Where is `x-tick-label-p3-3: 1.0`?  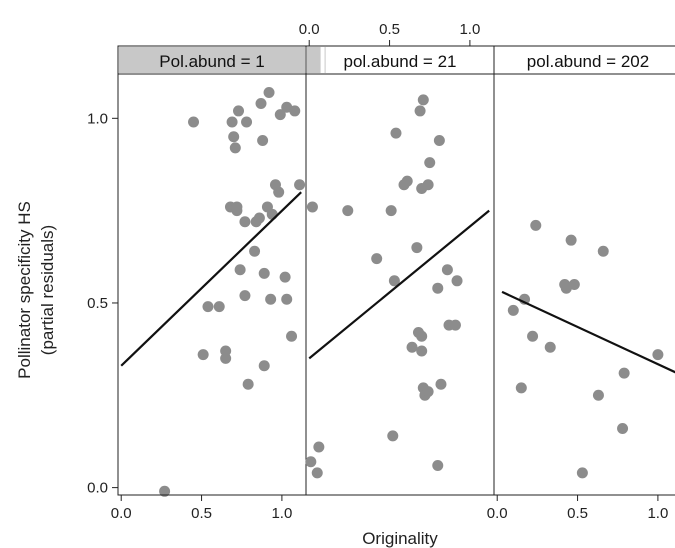
x-tick-label-p3-3: 1.0 is located at coordinates (657, 513).